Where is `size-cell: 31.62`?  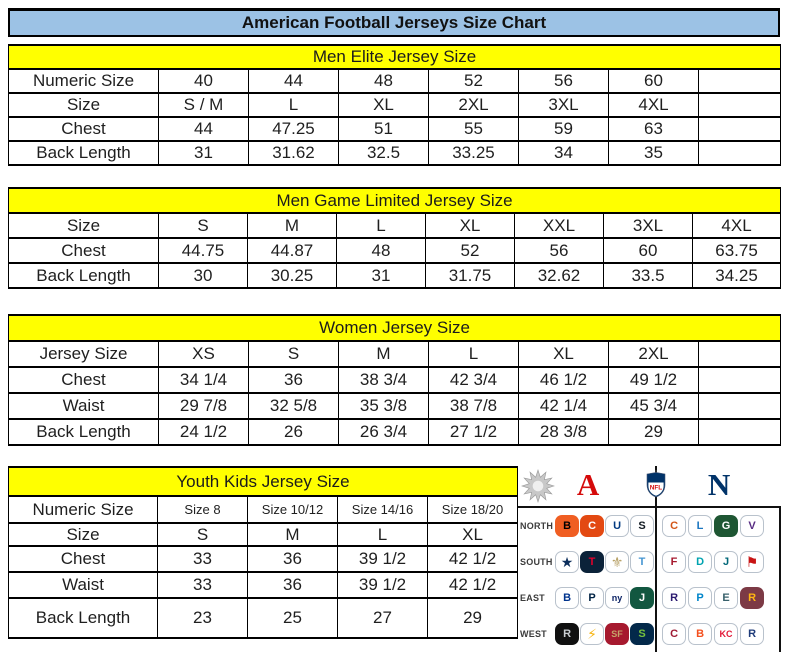
size-cell: 31.62 is located at coordinates (293, 153).